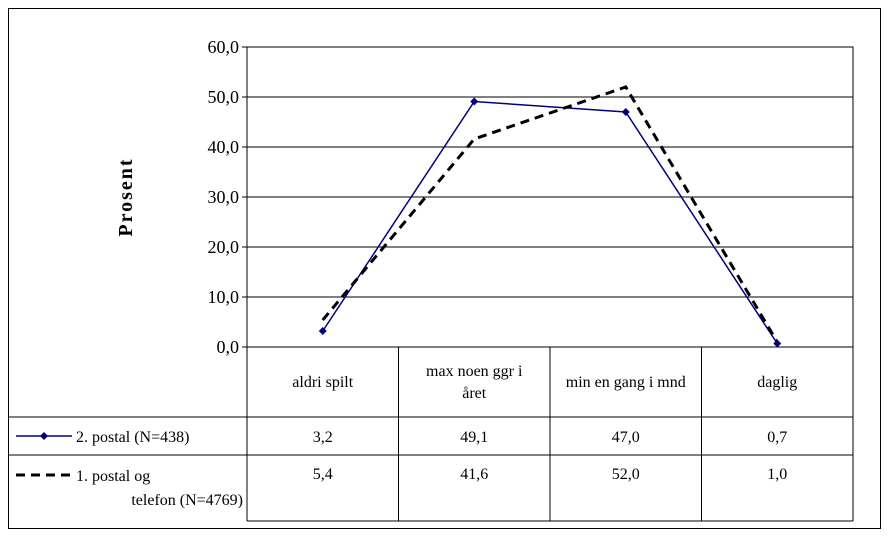 Image resolution: width=891 pixels, height=537 pixels. I want to click on y-tick-label: 0,0, so click(228, 347).